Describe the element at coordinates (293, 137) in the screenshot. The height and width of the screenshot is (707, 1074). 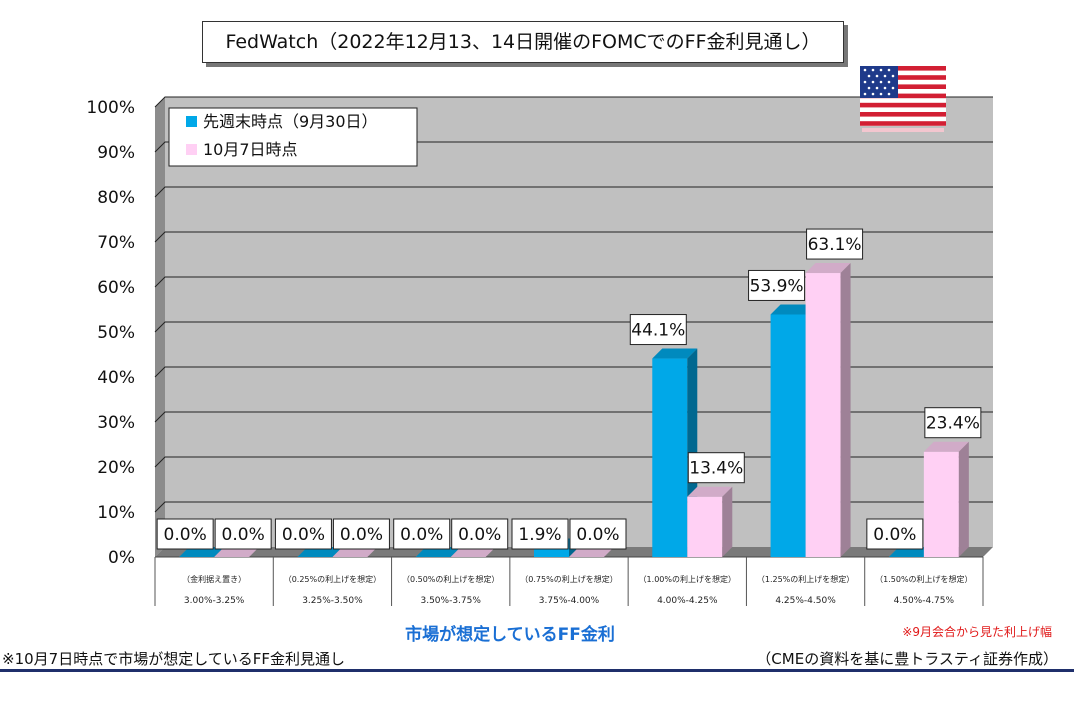
I see `legend` at that location.